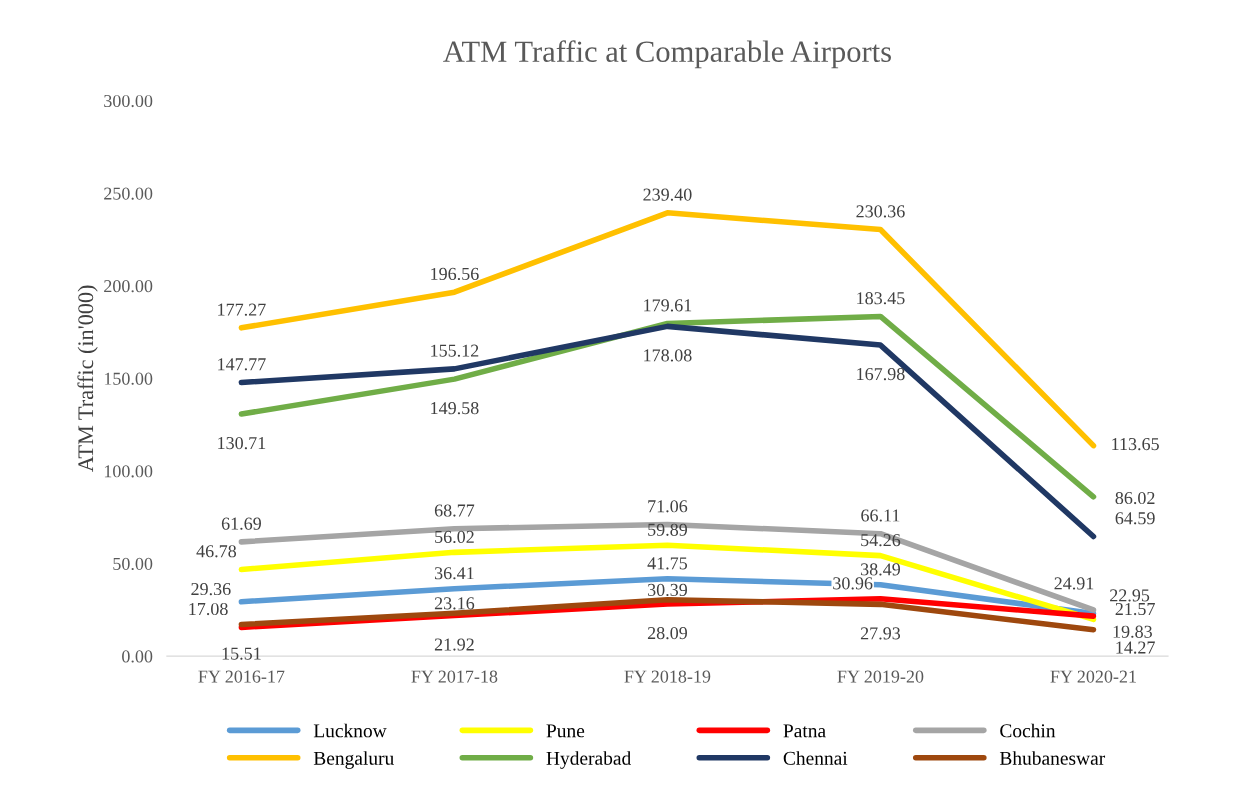 The image size is (1236, 805). What do you see at coordinates (667, 590) in the screenshot?
I see `data-label: 30.39` at bounding box center [667, 590].